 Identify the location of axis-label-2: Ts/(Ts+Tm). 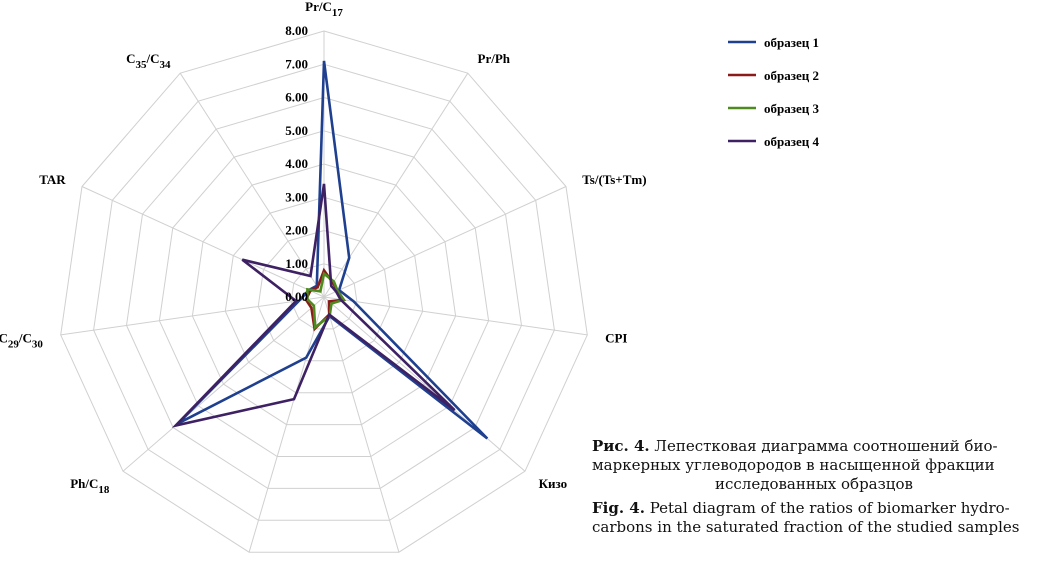
(614, 179).